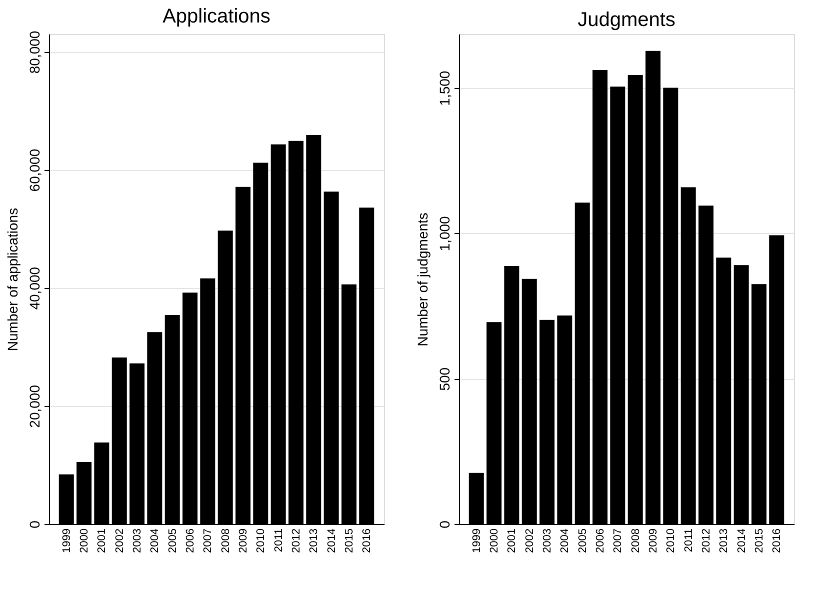 This screenshot has width=834, height=590. I want to click on y-tick-label: 20,000, so click(34, 406).